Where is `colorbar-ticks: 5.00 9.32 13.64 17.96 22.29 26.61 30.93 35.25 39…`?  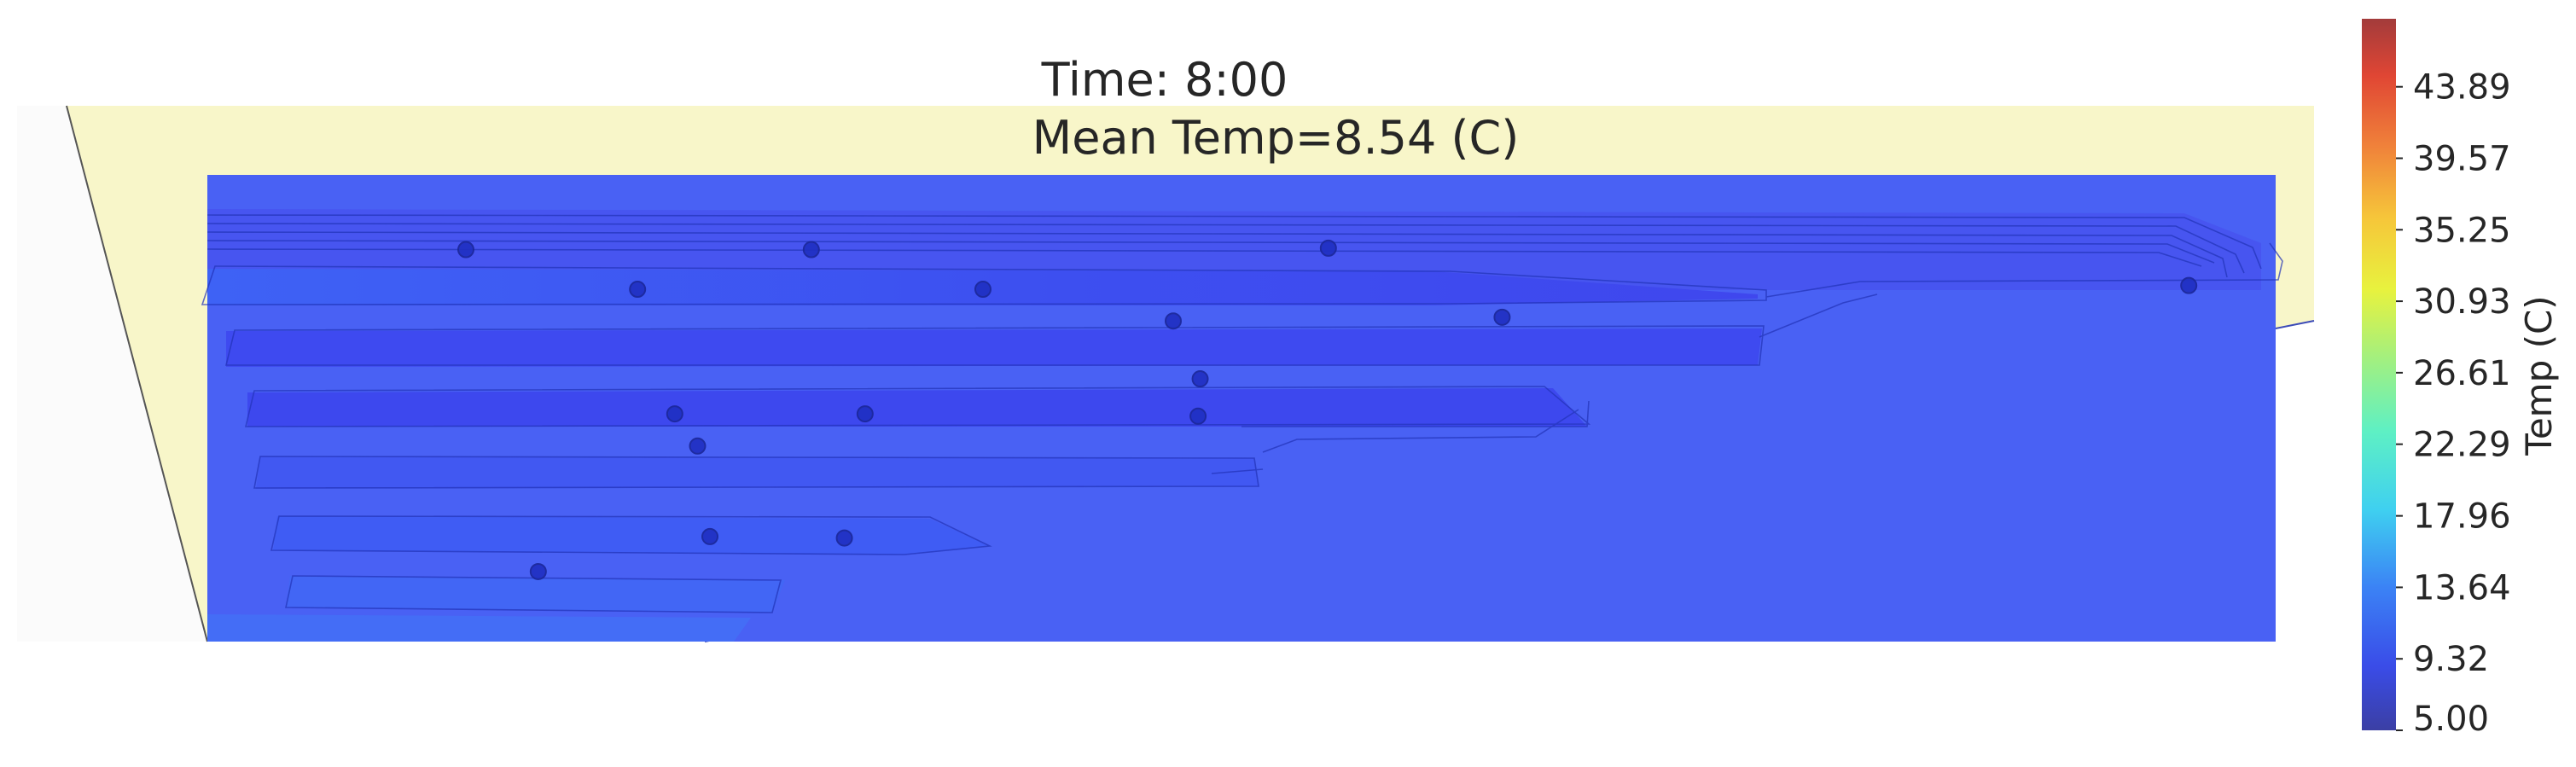 colorbar-ticks: 5.00 9.32 13.64 17.96 22.29 26.61 30.93 35.25 39… is located at coordinates (2453, 403).